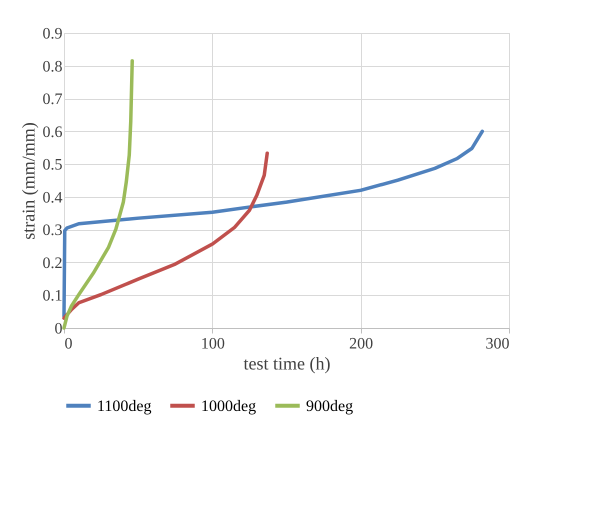 This screenshot has width=601, height=519. I want to click on y-tick-label: 0.8, so click(52, 67).